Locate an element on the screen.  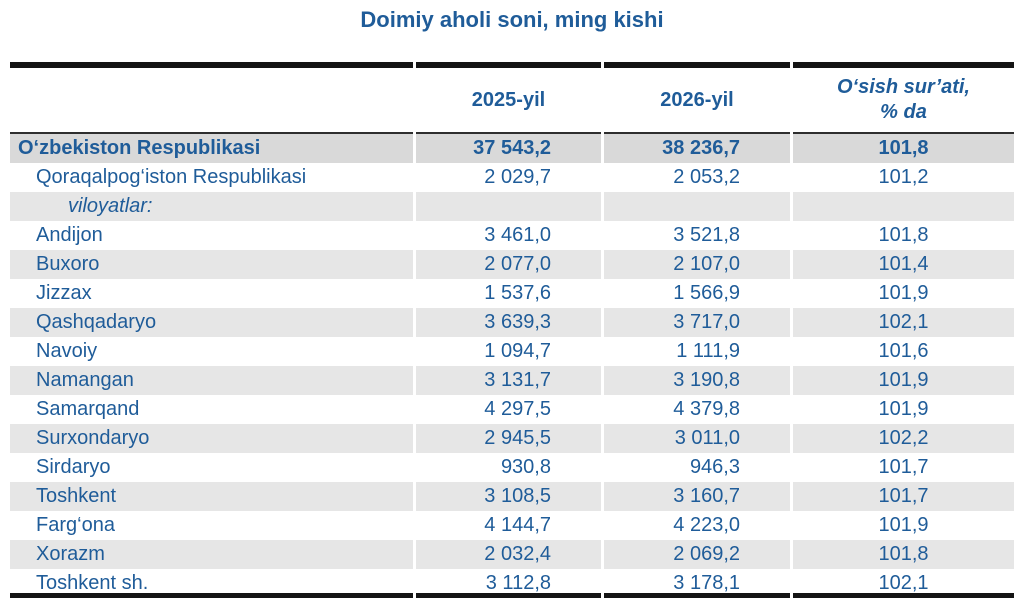
table-row: Surxondaryo 2 945,5 3 011,0 102,2 is located at coordinates (512, 438).